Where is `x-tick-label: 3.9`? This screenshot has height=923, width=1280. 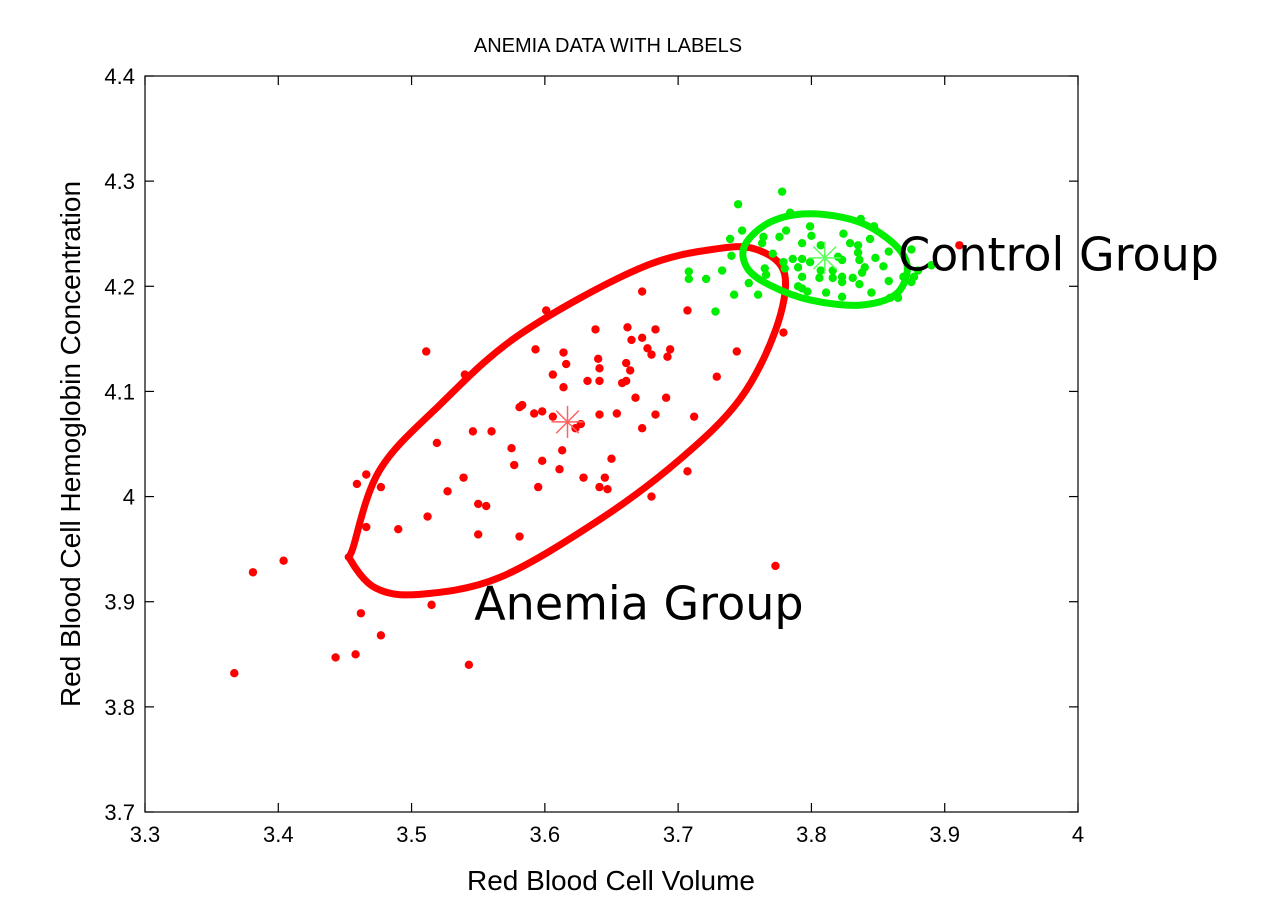 x-tick-label: 3.9 is located at coordinates (944, 834).